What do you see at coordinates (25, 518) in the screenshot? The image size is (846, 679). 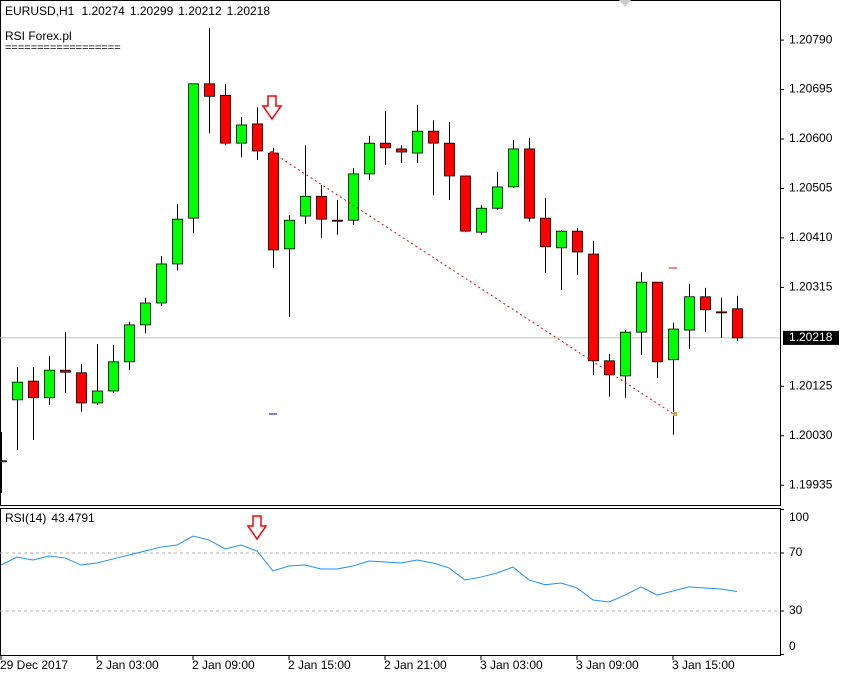 I see `rsi-name: RSI(14)` at bounding box center [25, 518].